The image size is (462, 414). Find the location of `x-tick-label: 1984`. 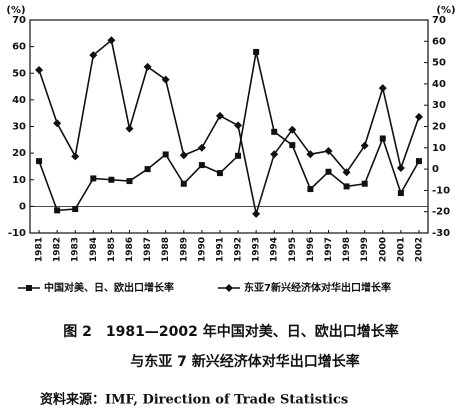

x-tick-label: 1984 is located at coordinates (94, 249).